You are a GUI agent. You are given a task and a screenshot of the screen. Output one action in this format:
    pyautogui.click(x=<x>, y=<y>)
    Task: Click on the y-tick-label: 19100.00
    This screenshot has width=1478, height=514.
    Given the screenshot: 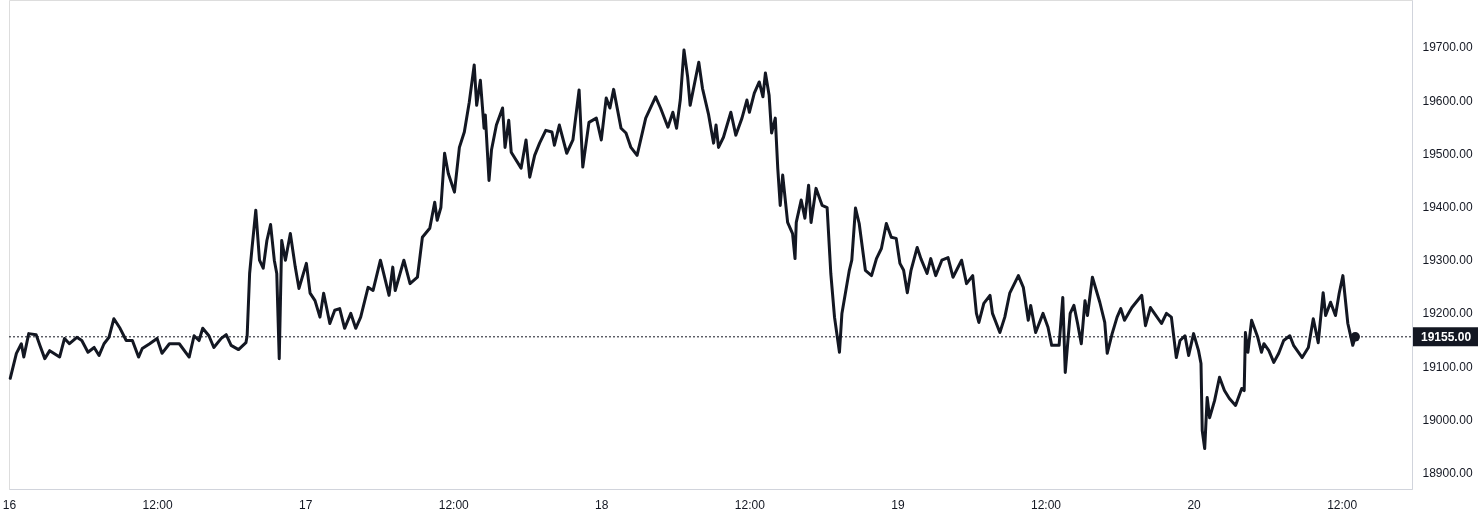 What is the action you would take?
    pyautogui.click(x=1447, y=366)
    